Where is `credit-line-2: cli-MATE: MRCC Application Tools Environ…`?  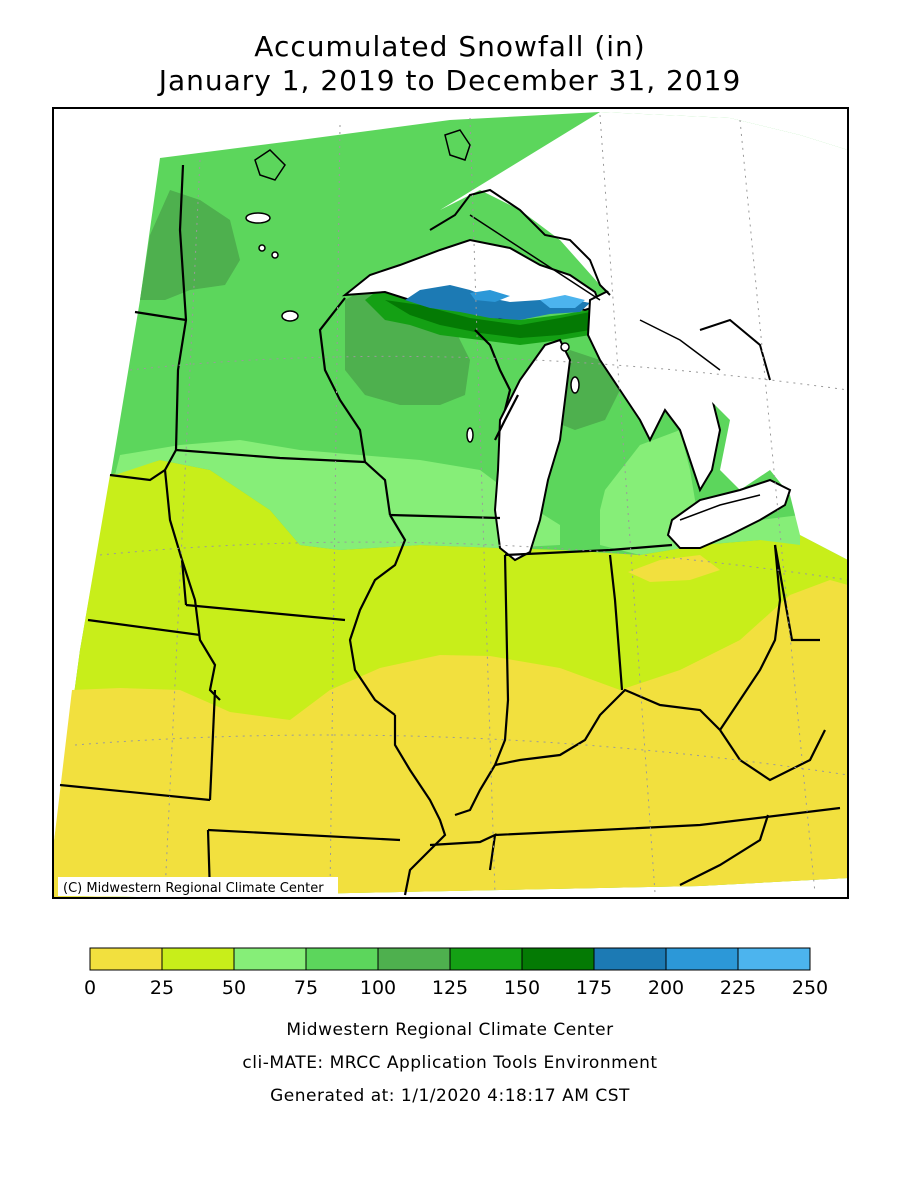 credit-line-2: cli-MATE: MRCC Application Tools Environ… is located at coordinates (450, 1063).